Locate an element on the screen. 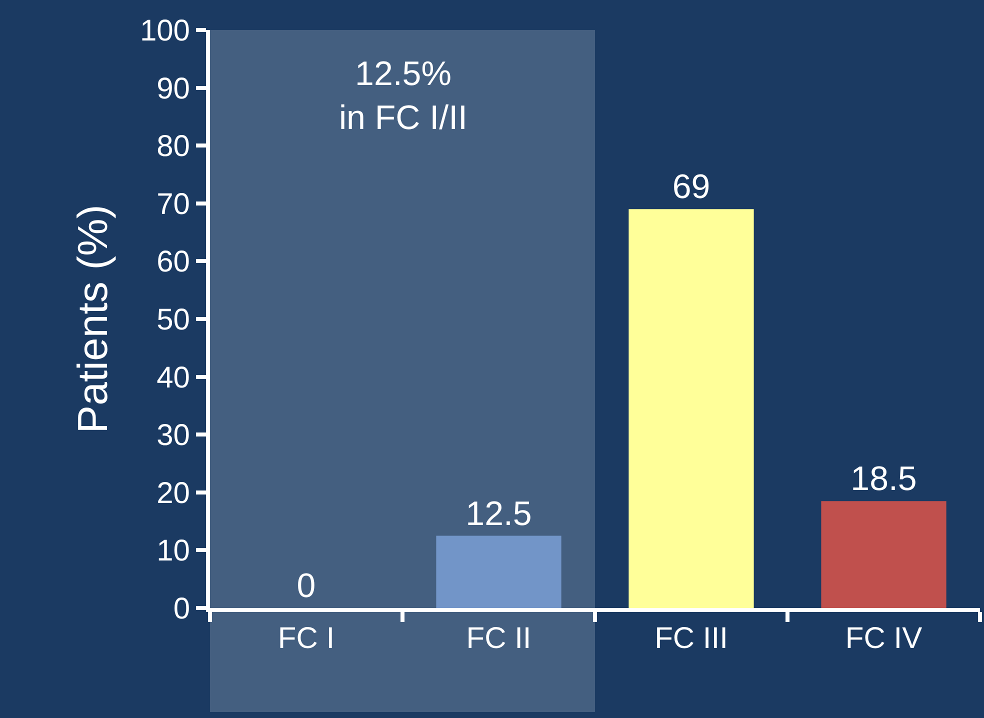 The width and height of the screenshot is (984, 718). band-label: 12.5% in FC I/II is located at coordinates (403, 96).